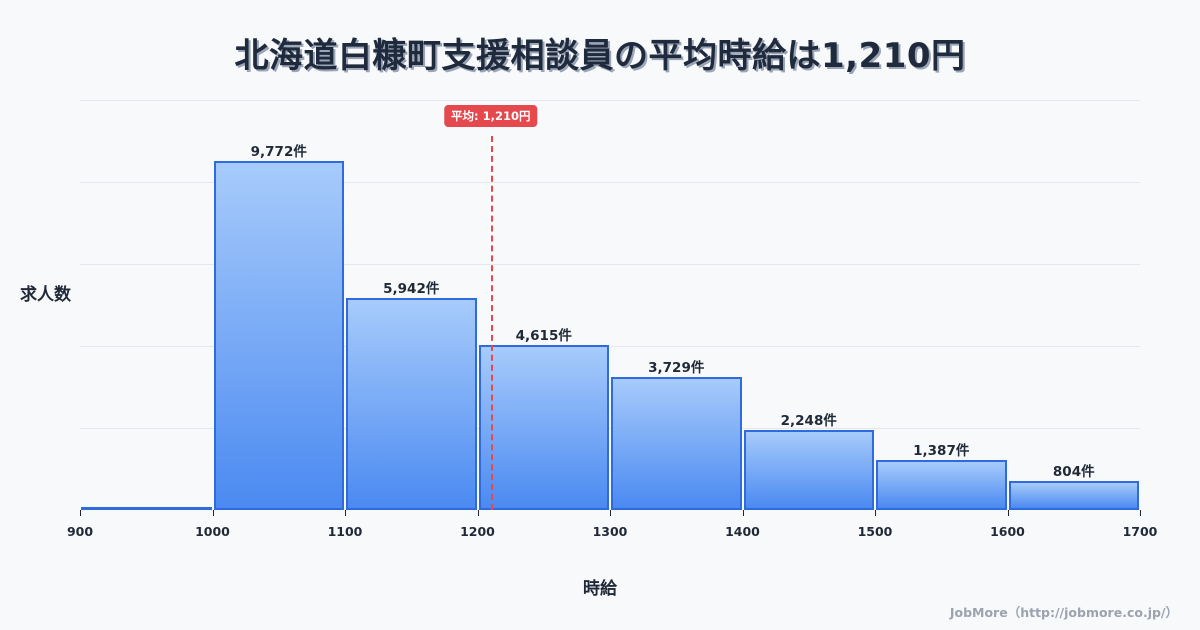 This screenshot has width=1200, height=630. What do you see at coordinates (600, 589) in the screenshot?
I see `x-axis-label: 時給` at bounding box center [600, 589].